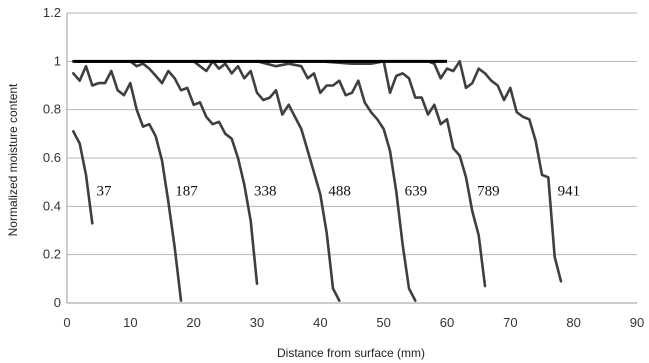 This screenshot has width=649, height=363. What do you see at coordinates (488, 191) in the screenshot?
I see `curve-label-789: 789` at bounding box center [488, 191].